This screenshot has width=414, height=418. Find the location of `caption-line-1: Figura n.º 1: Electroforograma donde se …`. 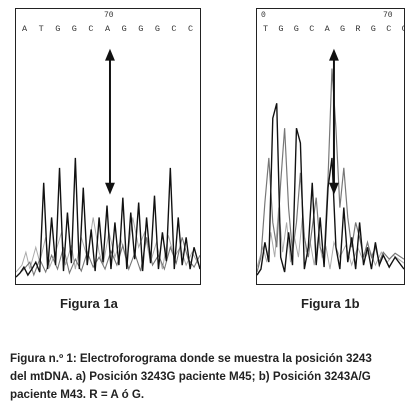

caption-line-1: Figura n.º 1: Electroforograma donde se … is located at coordinates (191, 358).